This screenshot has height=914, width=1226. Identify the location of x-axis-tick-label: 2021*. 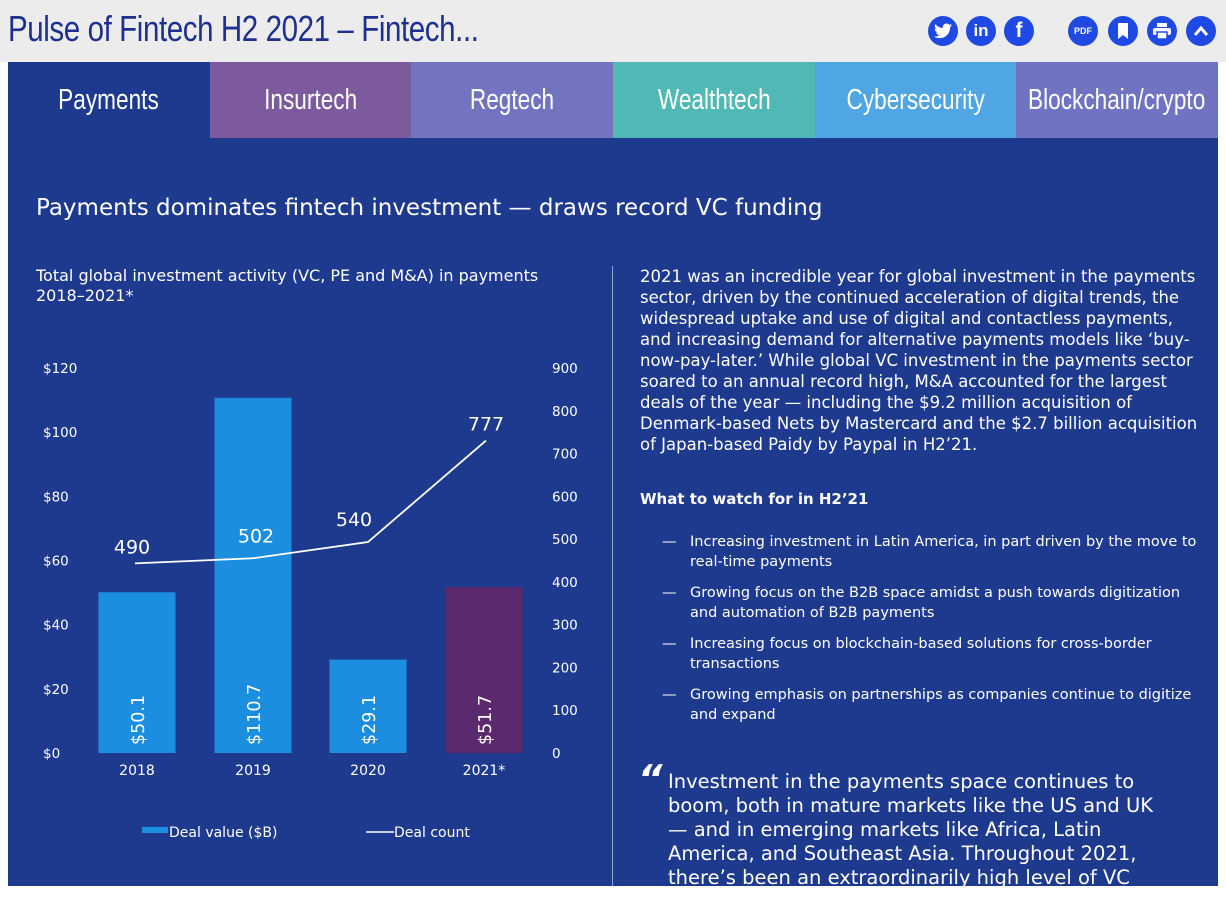
(484, 771).